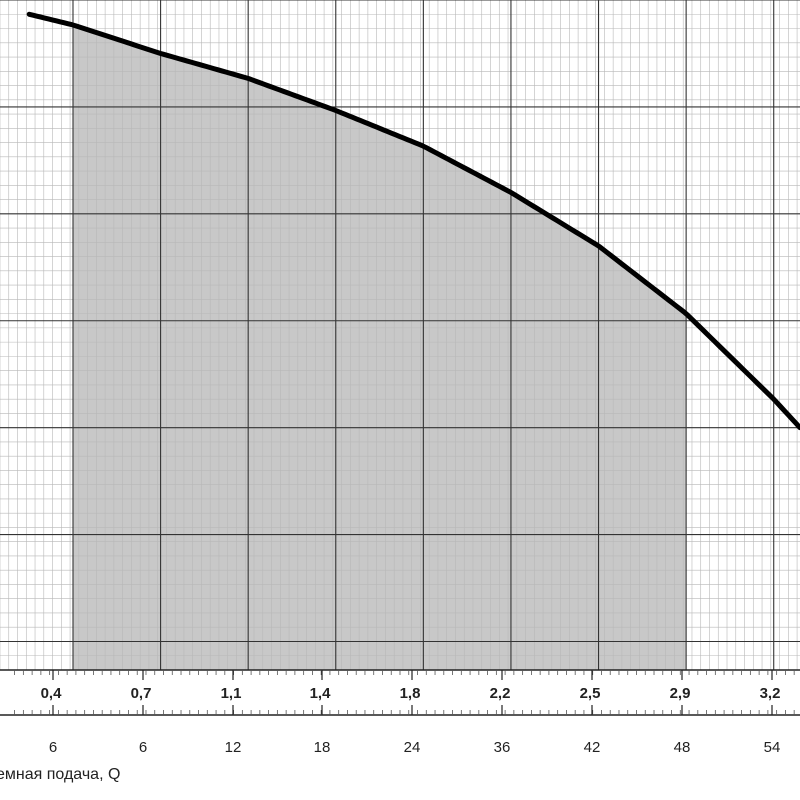 Image resolution: width=800 pixels, height=800 pixels. Describe the element at coordinates (233, 747) in the screenshot. I see `x-tick-label-bottom: 12` at that location.